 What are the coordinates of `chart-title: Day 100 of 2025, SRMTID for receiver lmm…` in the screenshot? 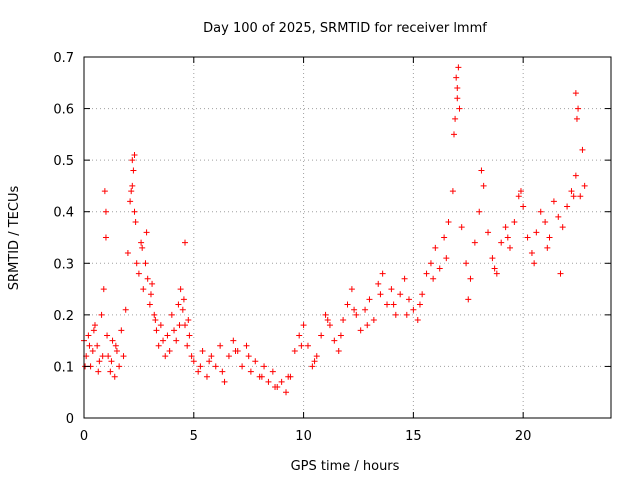 It's located at (345, 28).